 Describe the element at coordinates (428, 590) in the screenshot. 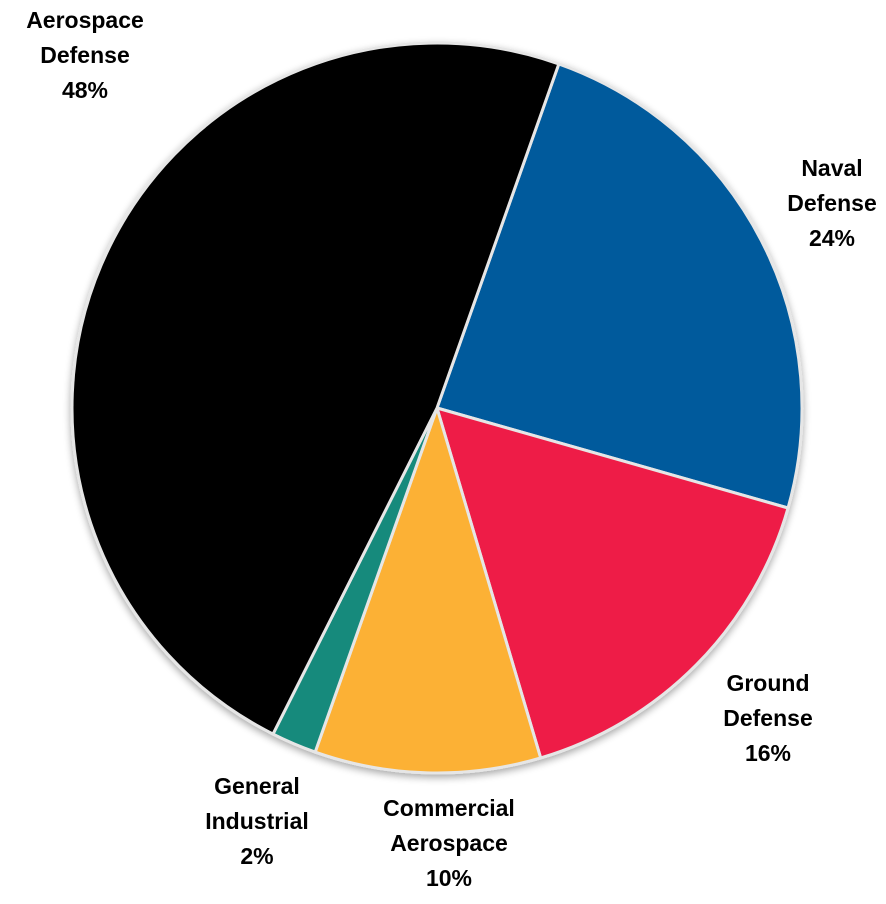

I see `pie-slice-commercial-aerospace` at that location.